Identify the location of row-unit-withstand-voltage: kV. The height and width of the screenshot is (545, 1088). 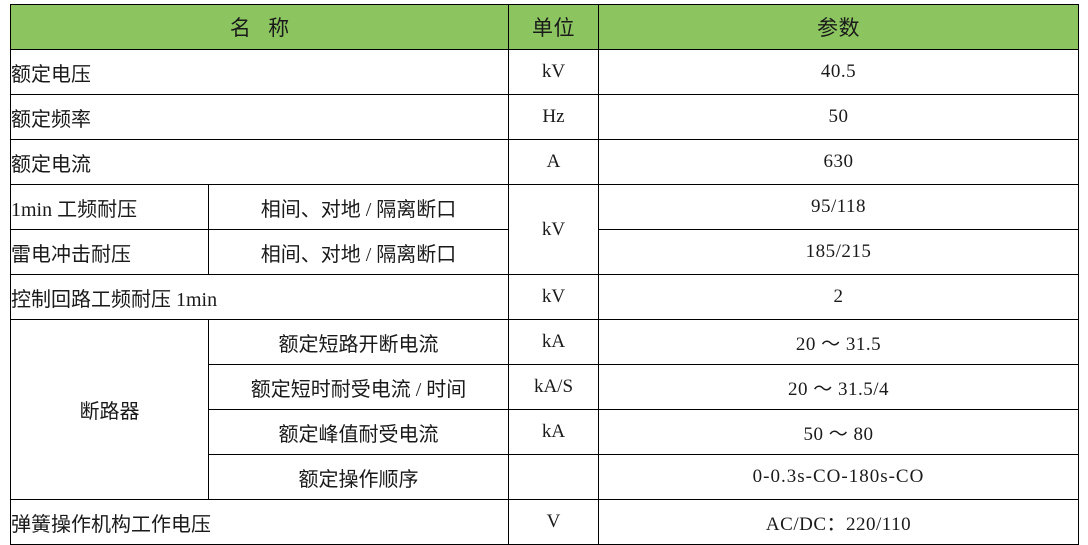
(553, 229).